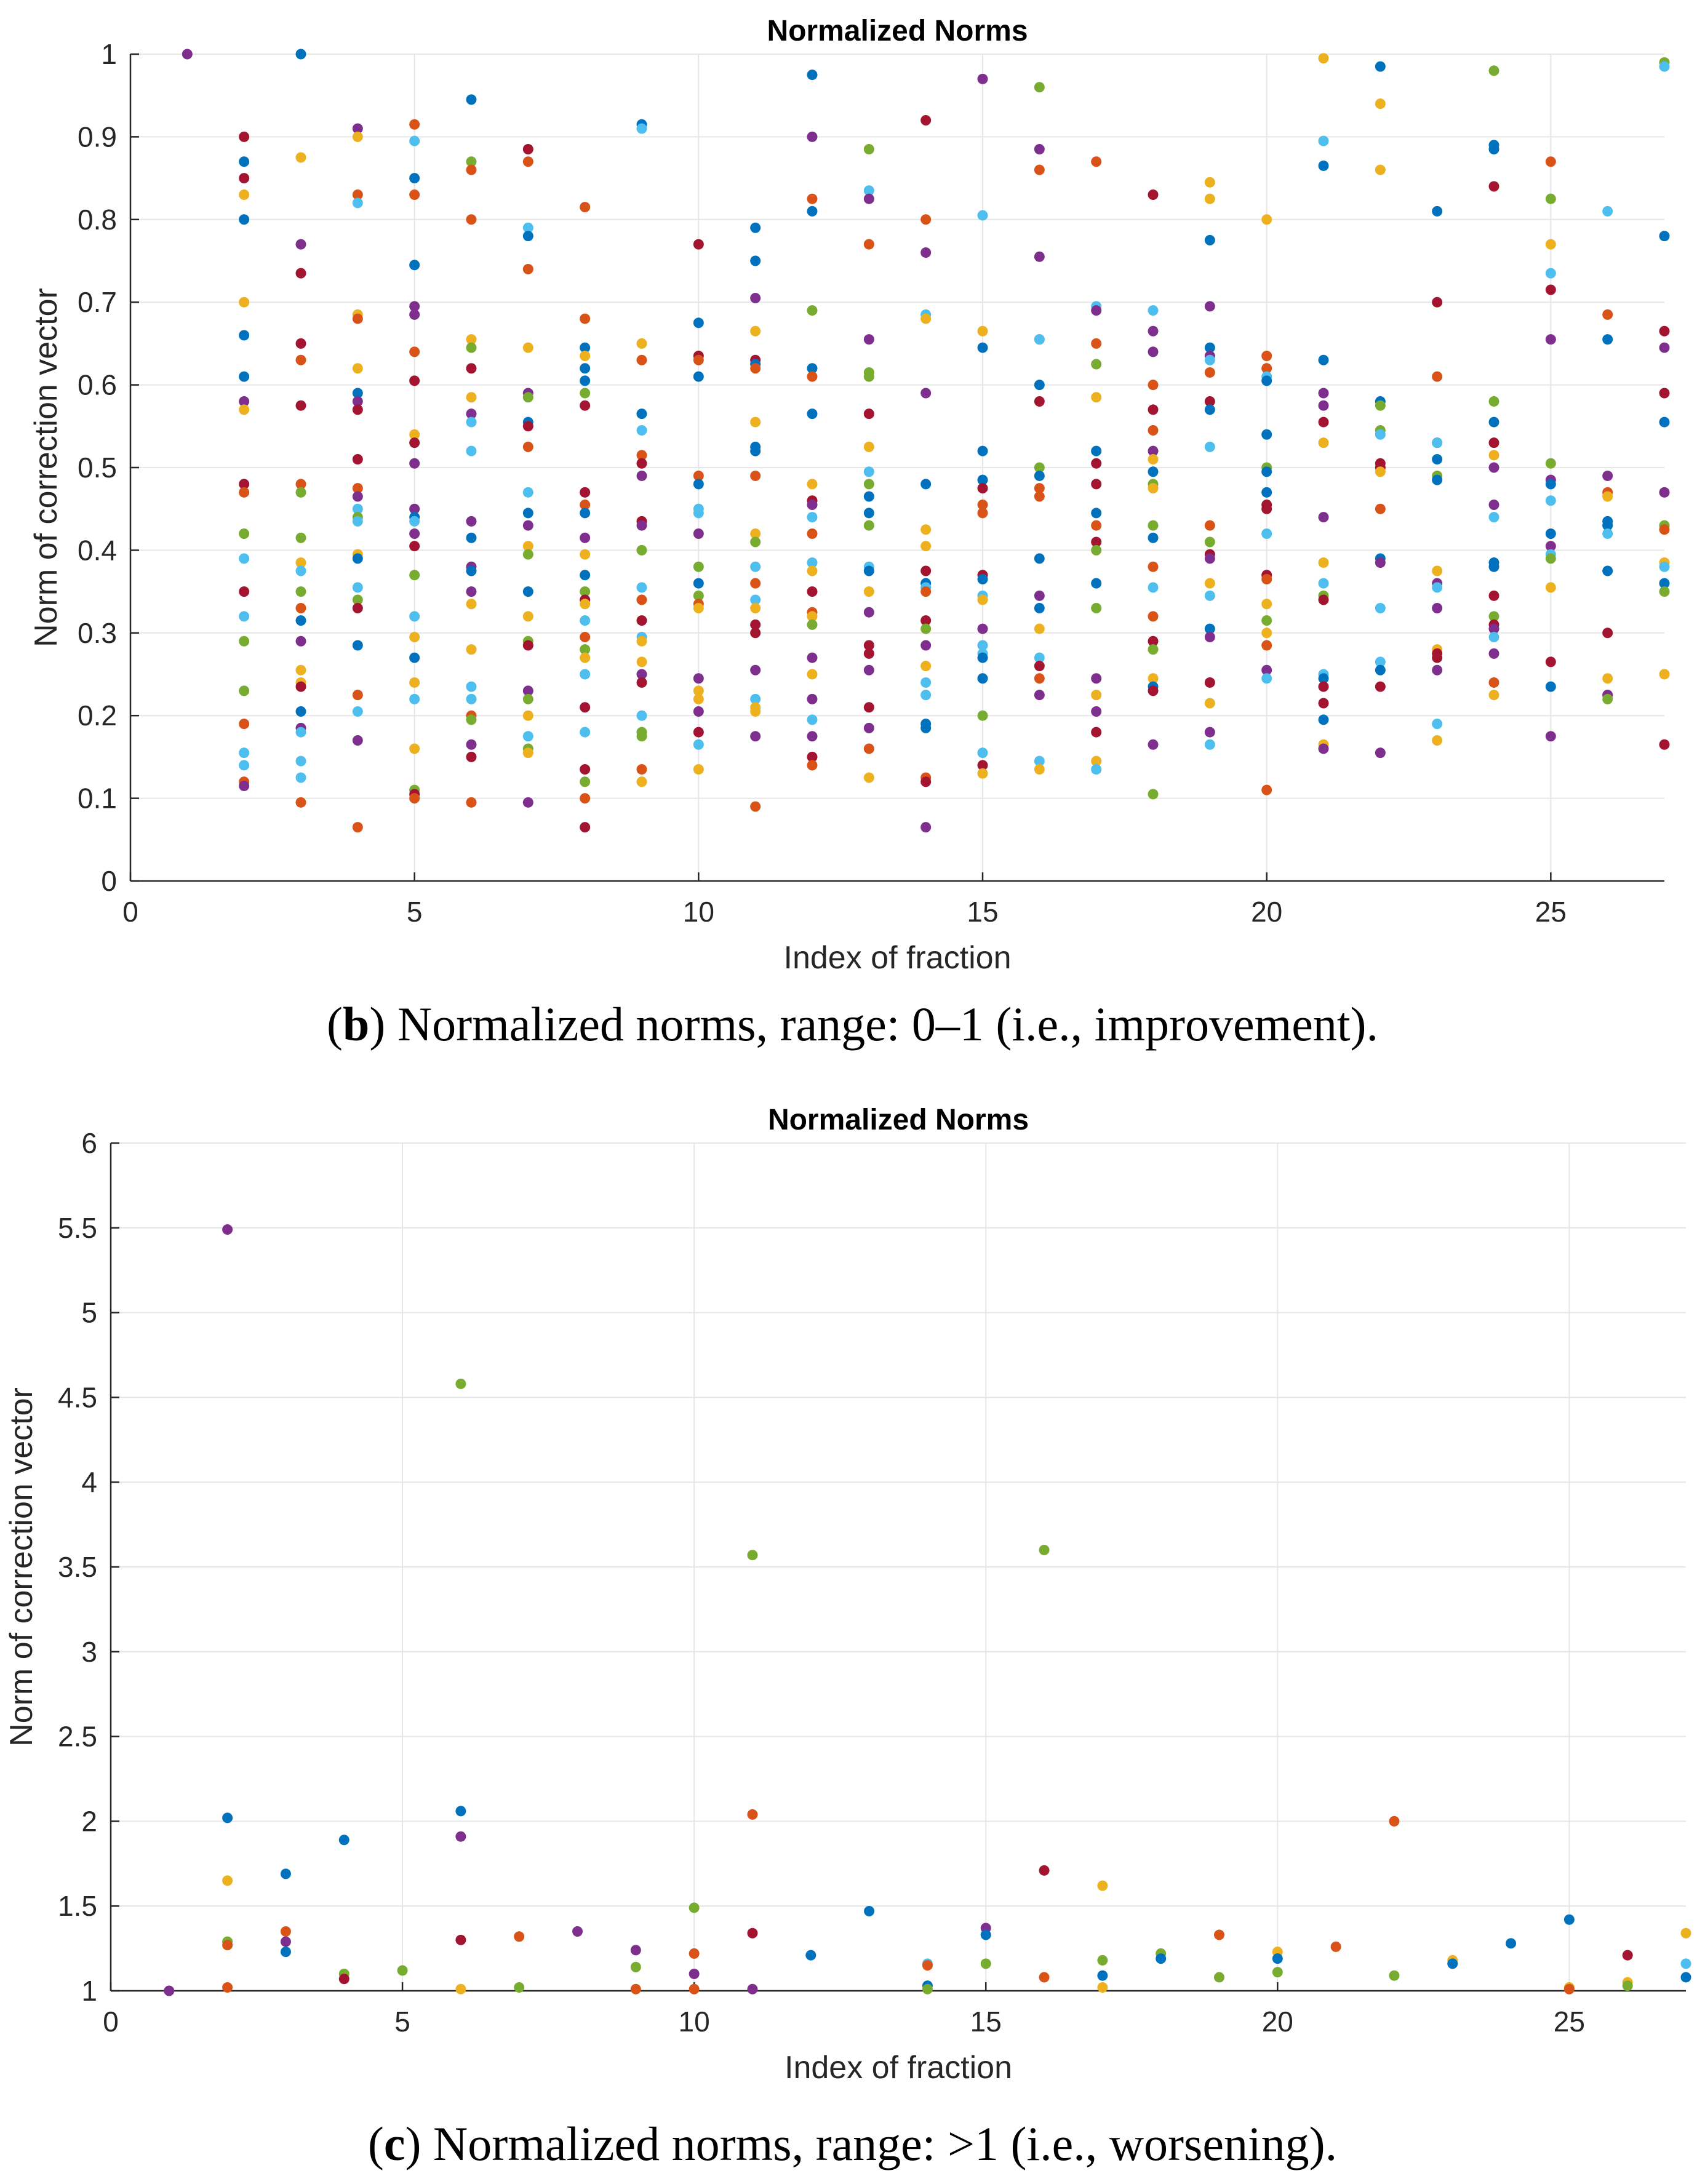  I want to click on y-tick-label: 5.5, so click(77, 1228).